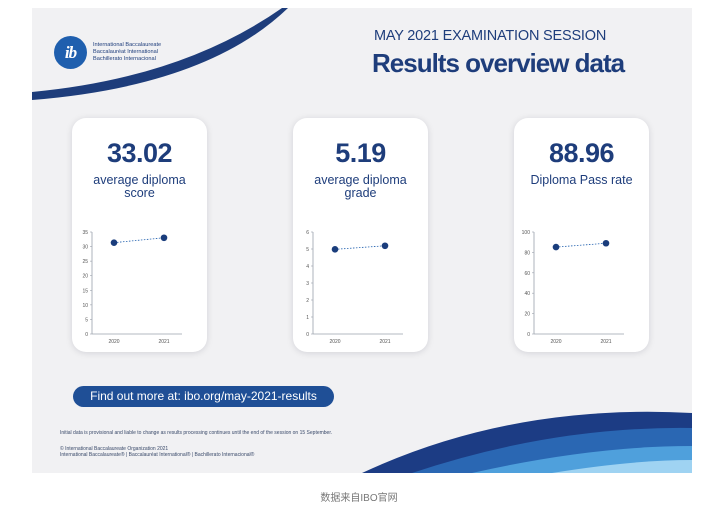  Describe the element at coordinates (124, 59) in the screenshot. I see `logo-line-es: Bachillerato Internacional` at that location.